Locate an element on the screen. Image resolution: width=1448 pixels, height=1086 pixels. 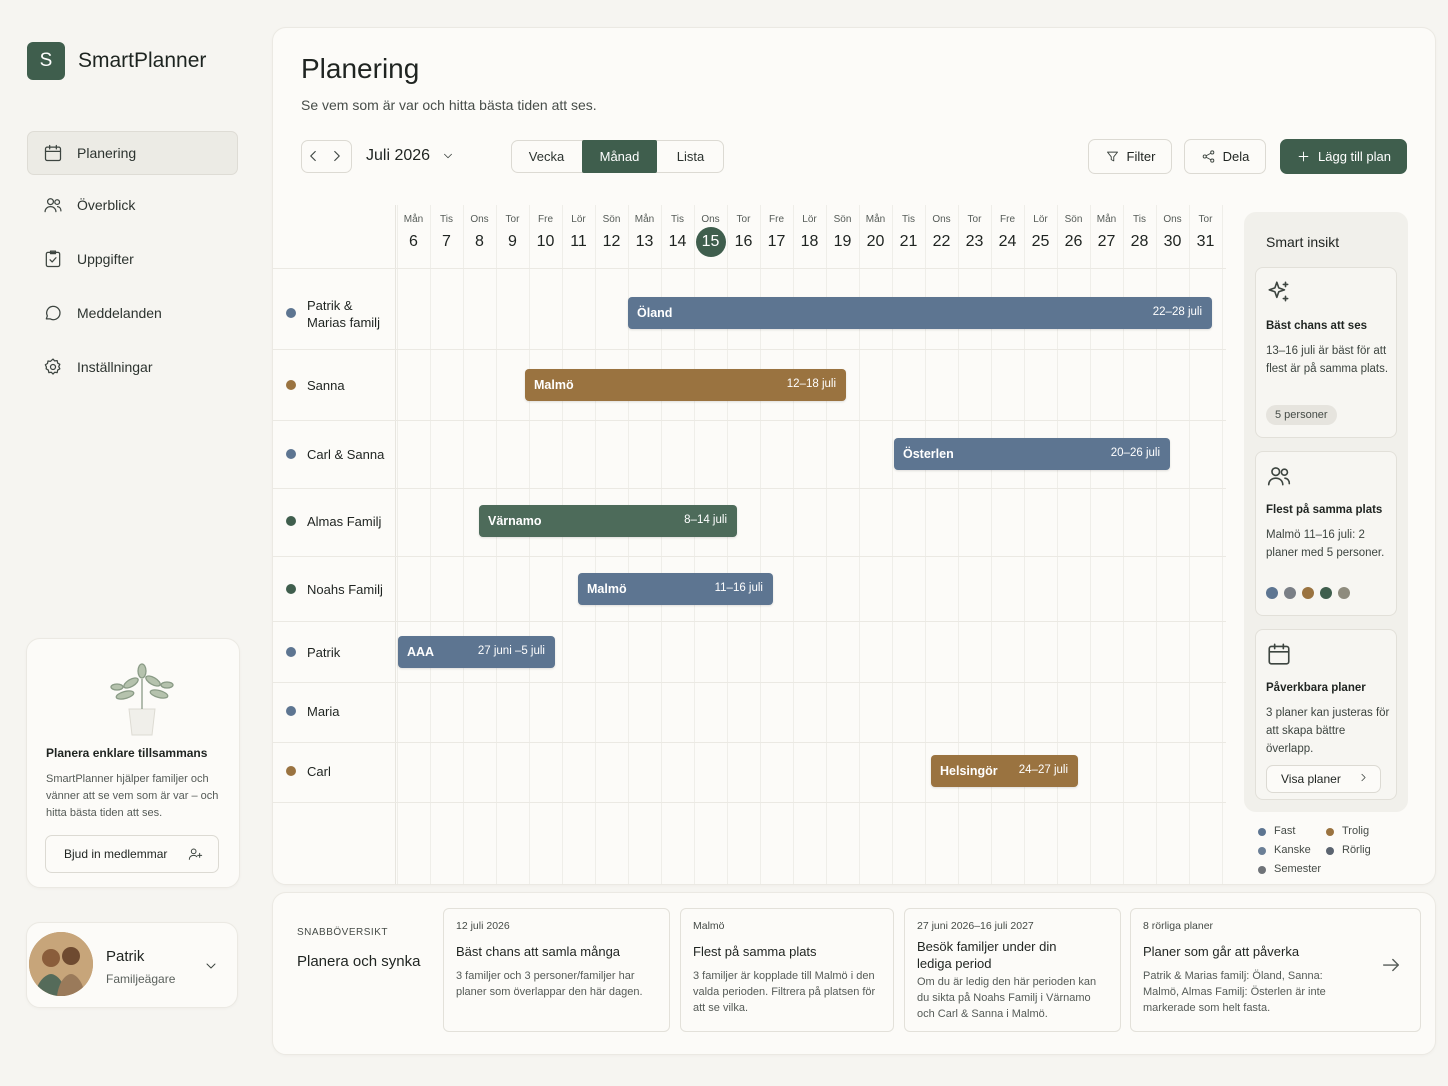
plan-bar: AAA 27 juni –5 juli is located at coordinates (476, 652).